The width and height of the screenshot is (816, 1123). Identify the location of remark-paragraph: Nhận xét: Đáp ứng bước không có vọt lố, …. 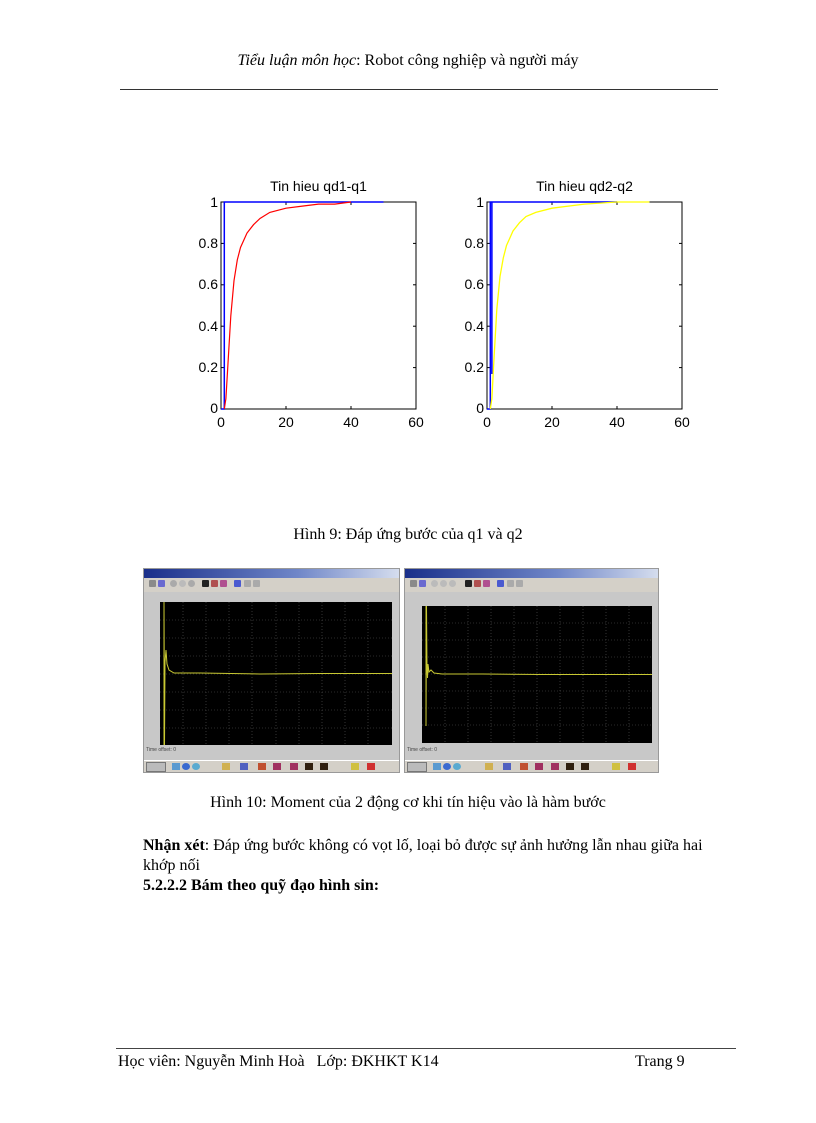
(423, 856).